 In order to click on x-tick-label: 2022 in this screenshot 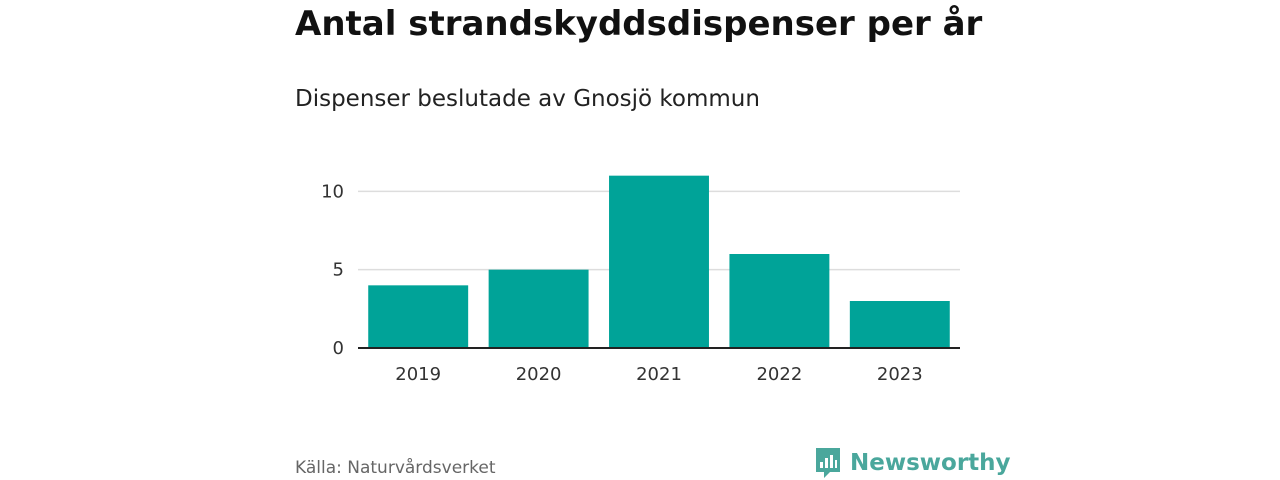, I will do `click(779, 374)`.